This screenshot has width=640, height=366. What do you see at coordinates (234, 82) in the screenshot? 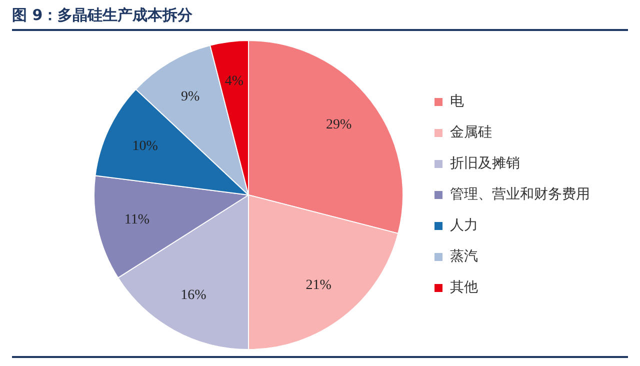
I see `data-label: 4%` at bounding box center [234, 82].